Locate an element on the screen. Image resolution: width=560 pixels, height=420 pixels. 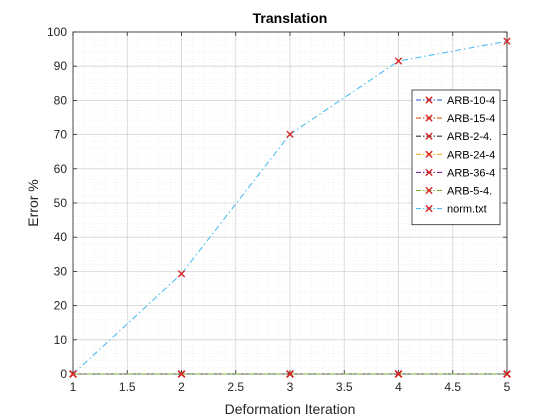
y-tick-label: 60 is located at coordinates (61, 169).